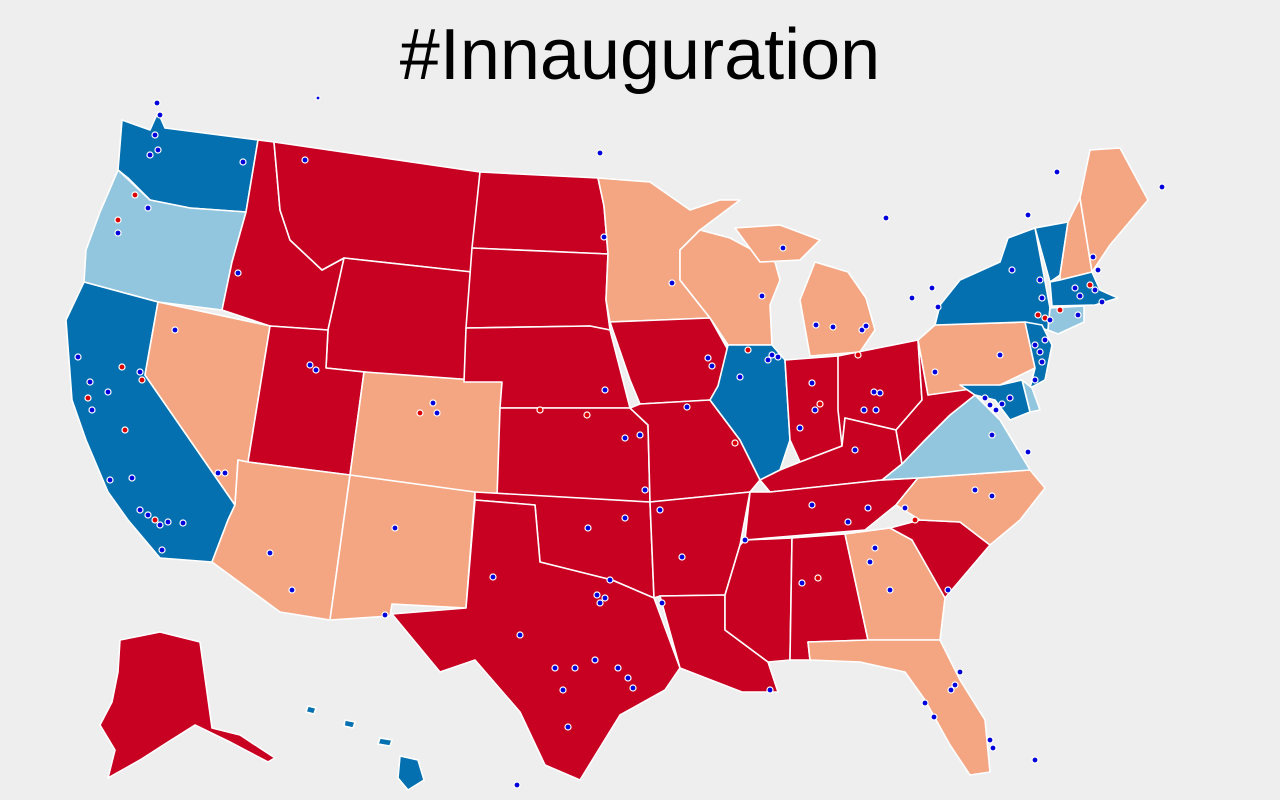 The width and height of the screenshot is (1280, 800). Describe the element at coordinates (187, 705) in the screenshot. I see `state-ak` at that location.